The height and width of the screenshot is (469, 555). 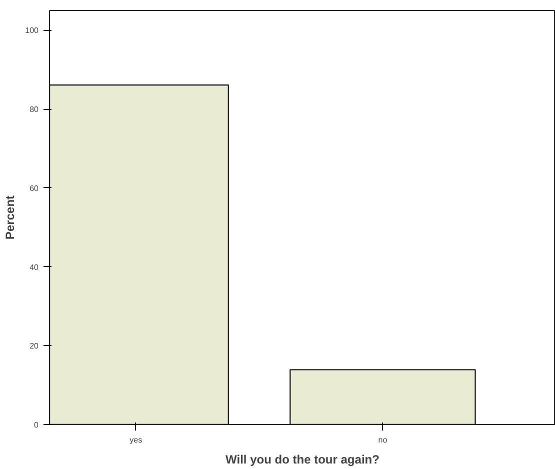 I want to click on y-tick-label: 0, so click(x=37, y=425).